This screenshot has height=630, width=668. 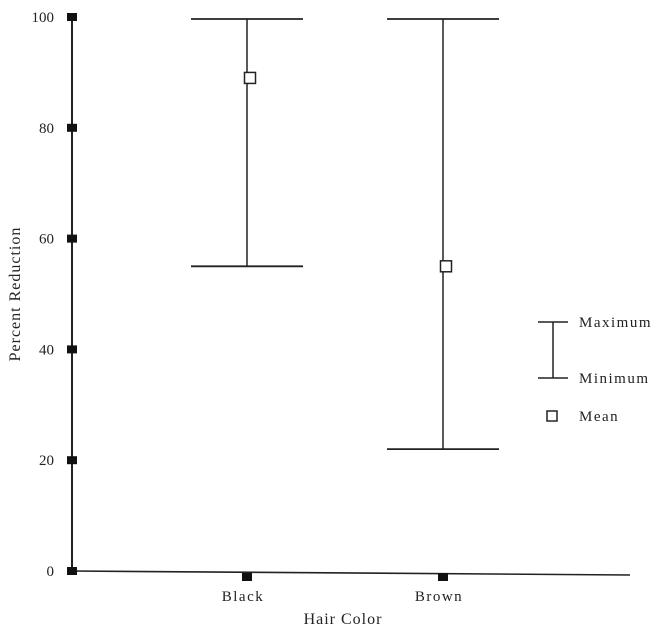 What do you see at coordinates (615, 323) in the screenshot?
I see `legend-max-label: Maximum` at bounding box center [615, 323].